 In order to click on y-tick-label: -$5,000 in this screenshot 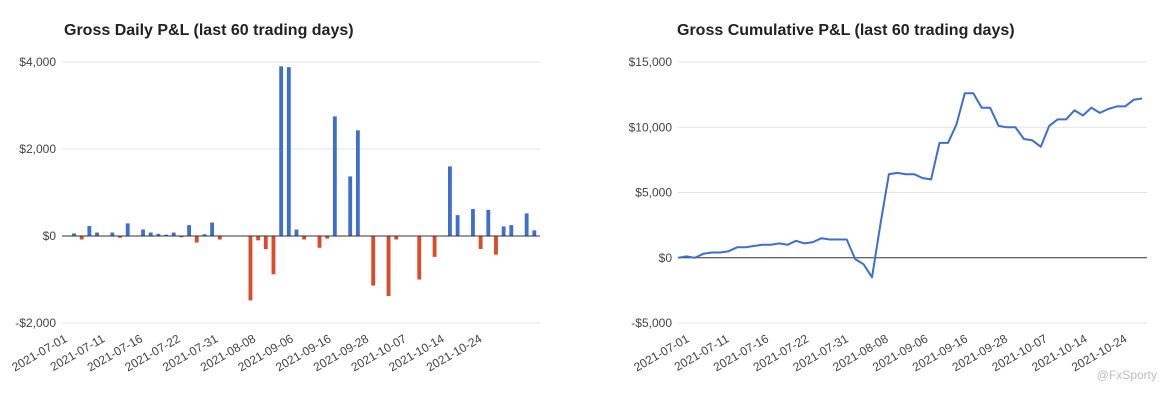, I will do `click(651, 323)`.